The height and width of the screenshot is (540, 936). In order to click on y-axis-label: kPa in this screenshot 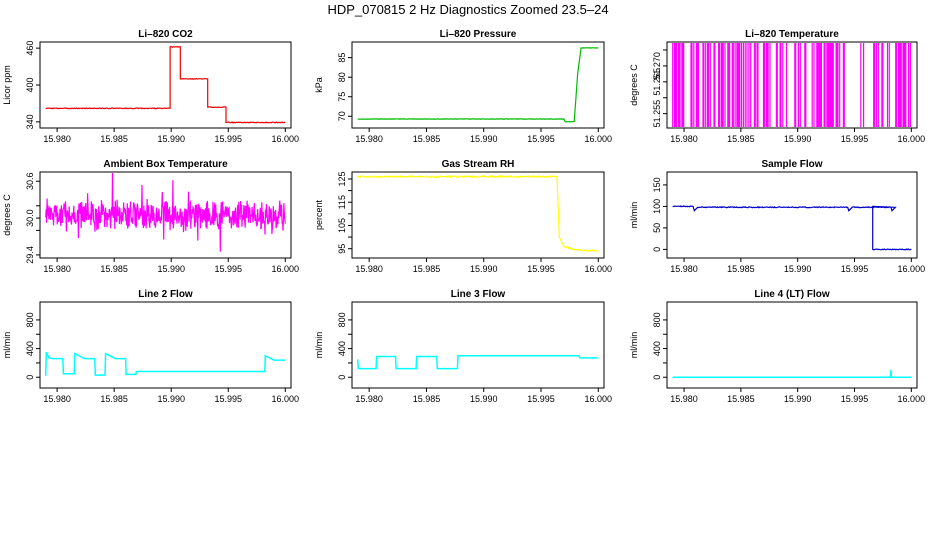, I will do `click(319, 85)`.